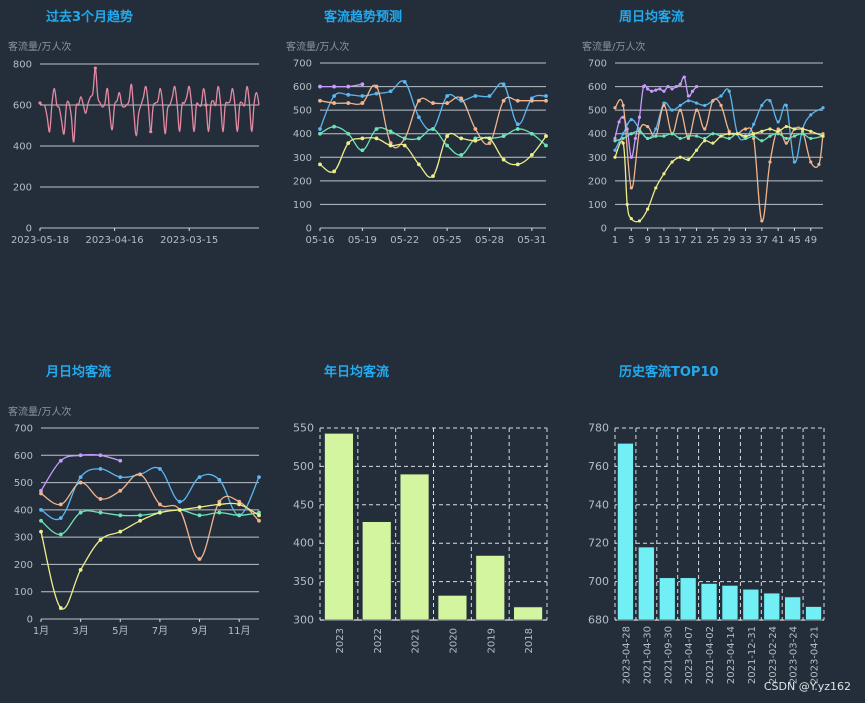  Describe the element at coordinates (807, 686) in the screenshot. I see `watermark: CSDN @Y.yz162` at that location.